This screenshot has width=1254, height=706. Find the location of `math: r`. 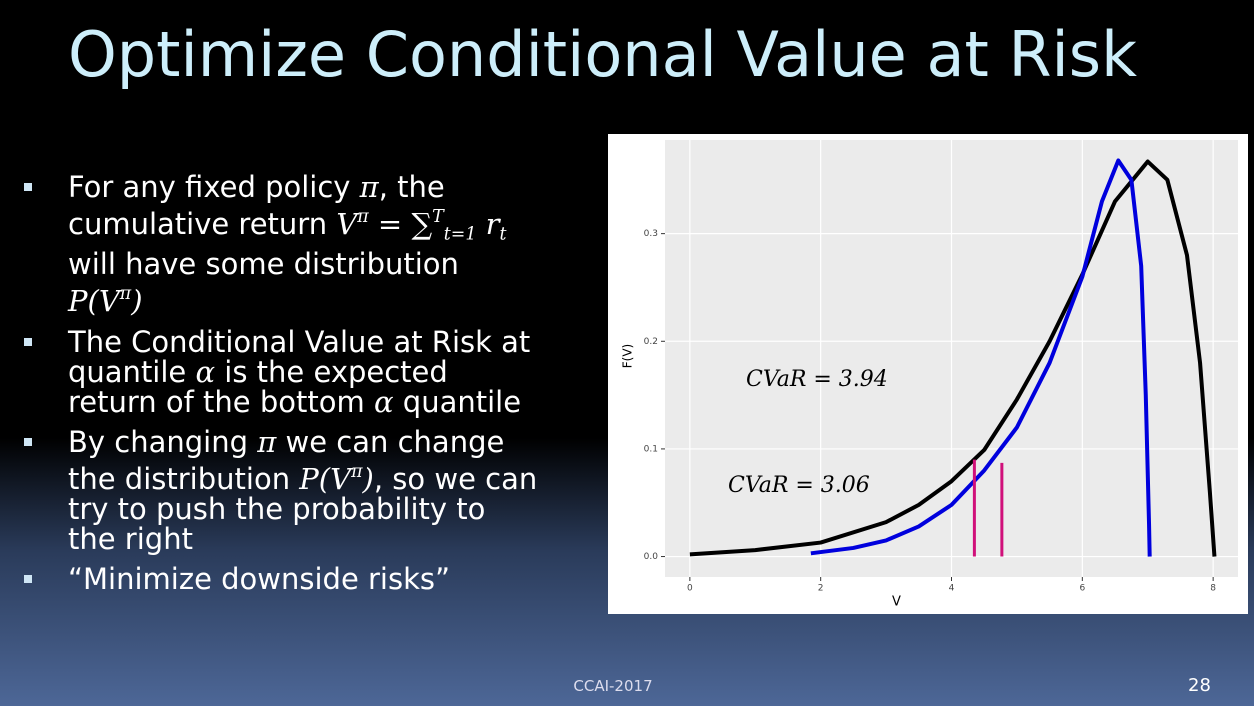

math: r is located at coordinates (488, 224).